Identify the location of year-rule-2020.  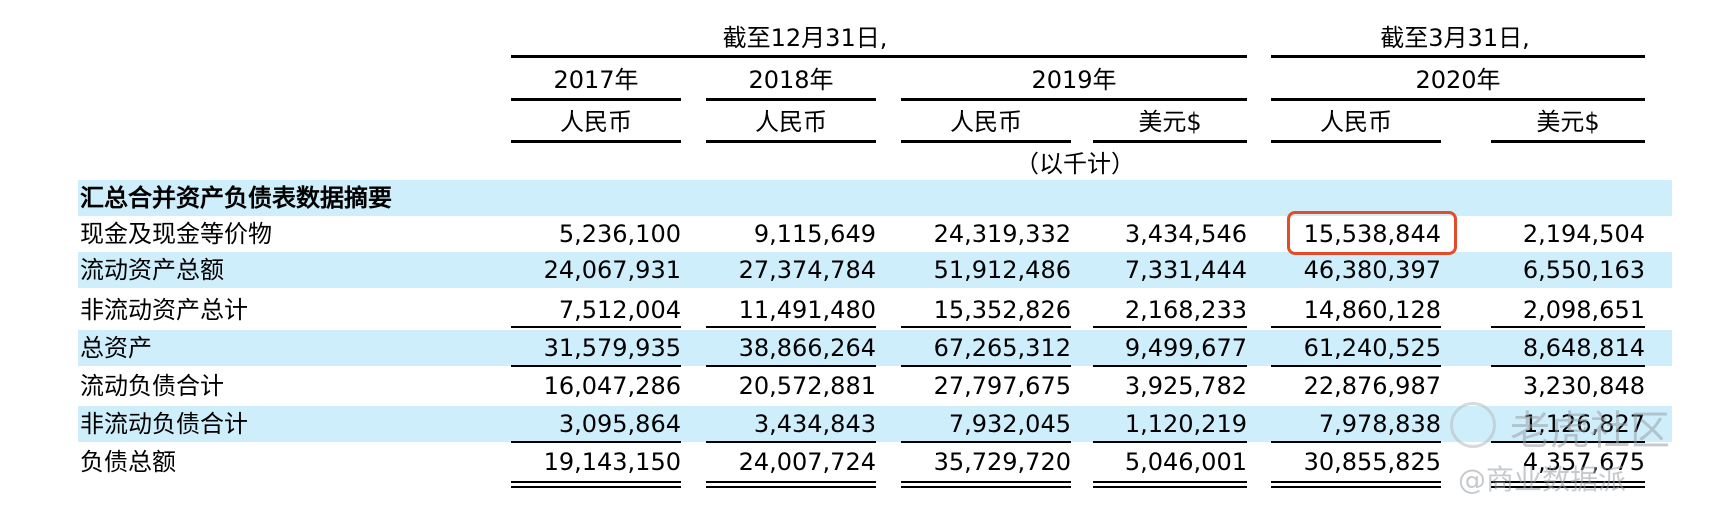
(1458, 99).